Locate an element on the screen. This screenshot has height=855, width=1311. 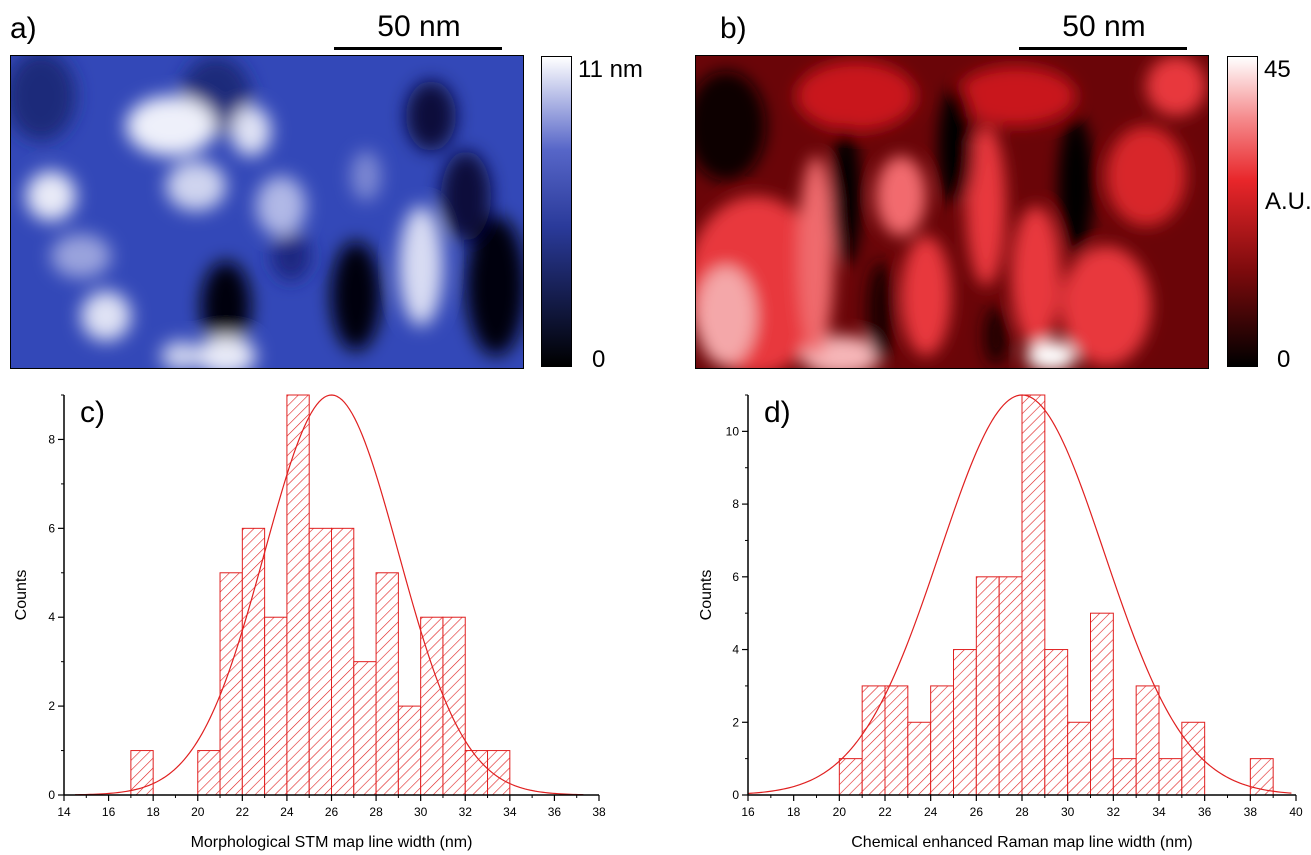
histogram-d-x-tick-label: 26 is located at coordinates (977, 812).